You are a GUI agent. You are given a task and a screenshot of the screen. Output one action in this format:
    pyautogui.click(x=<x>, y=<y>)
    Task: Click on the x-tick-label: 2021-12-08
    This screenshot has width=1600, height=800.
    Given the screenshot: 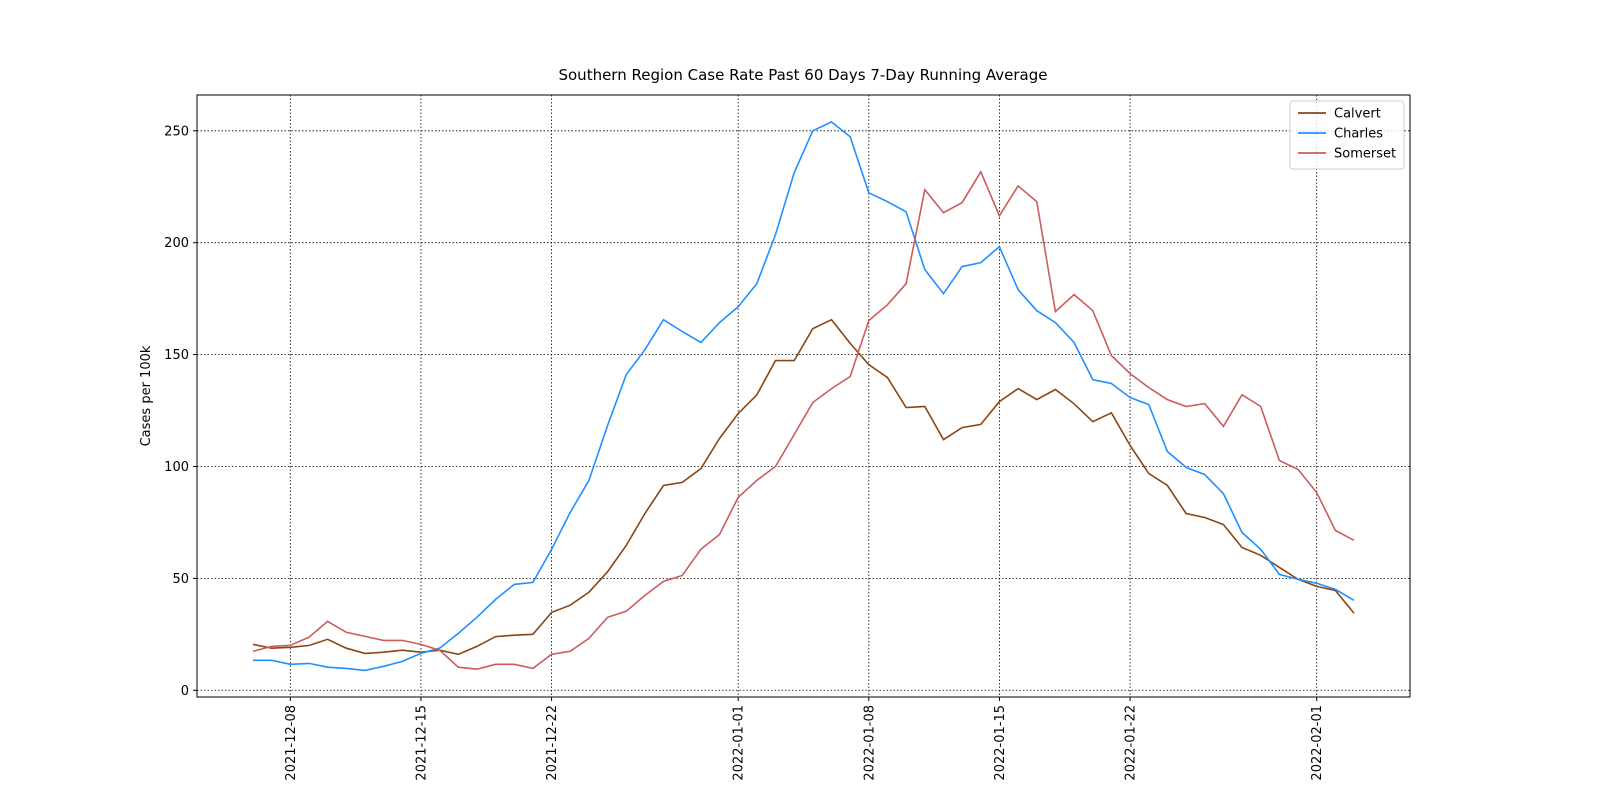 What is the action you would take?
    pyautogui.click(x=291, y=743)
    